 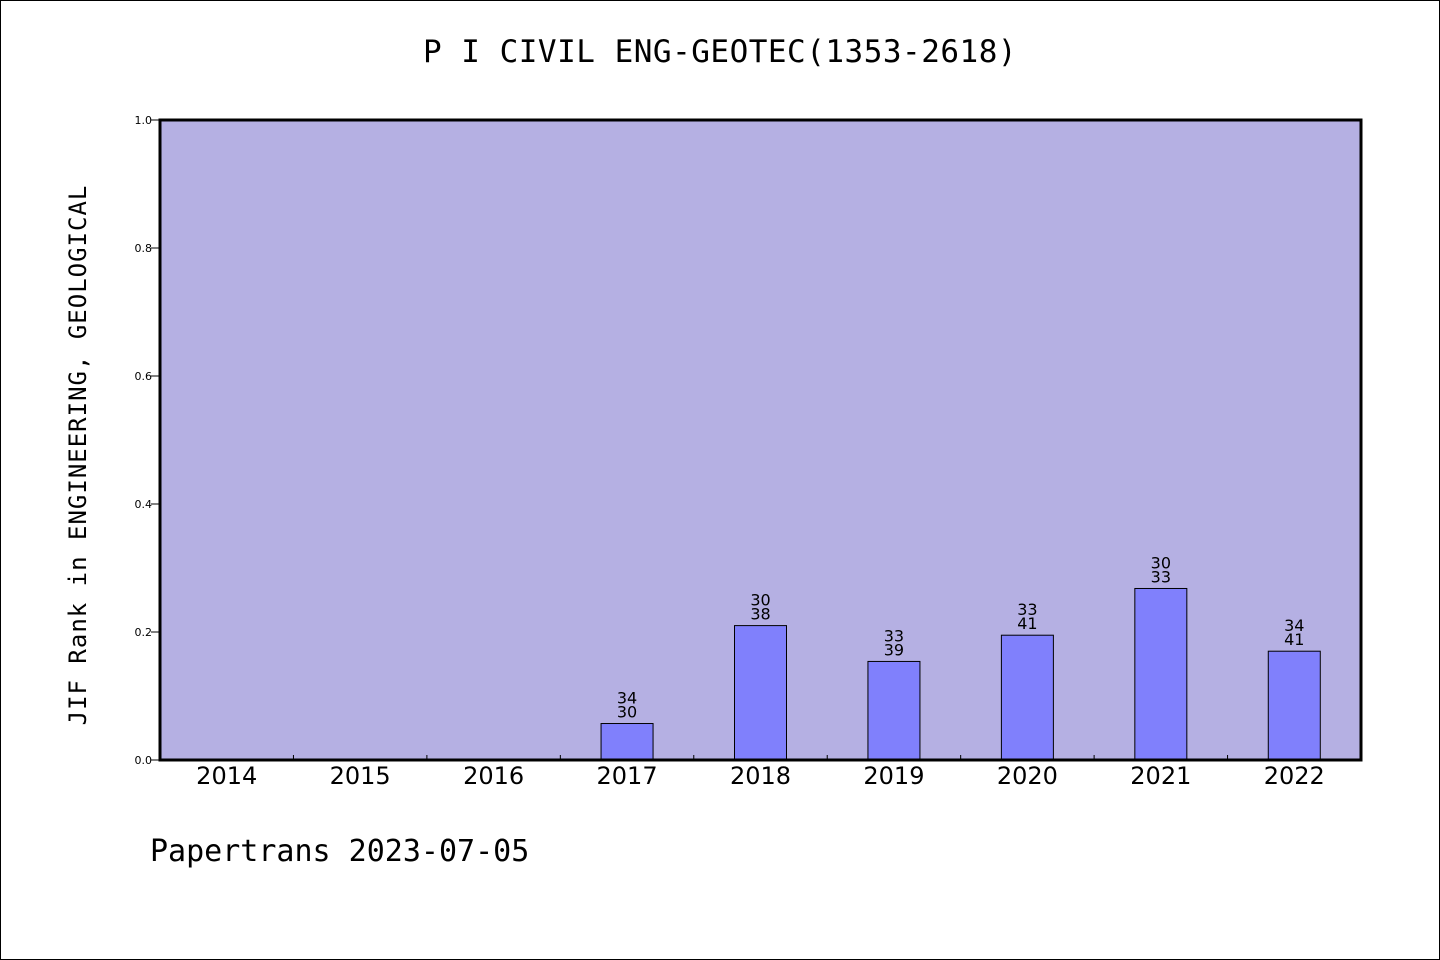 I want to click on x-tick-label: 2017, so click(x=627, y=776).